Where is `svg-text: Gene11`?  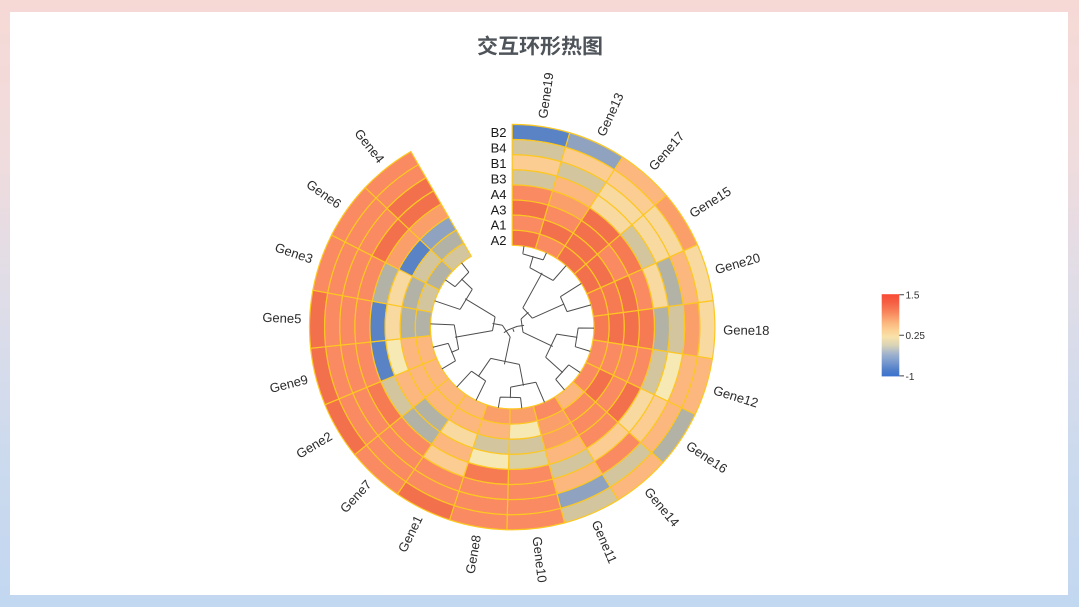 svg-text: Gene11 is located at coordinates (605, 542).